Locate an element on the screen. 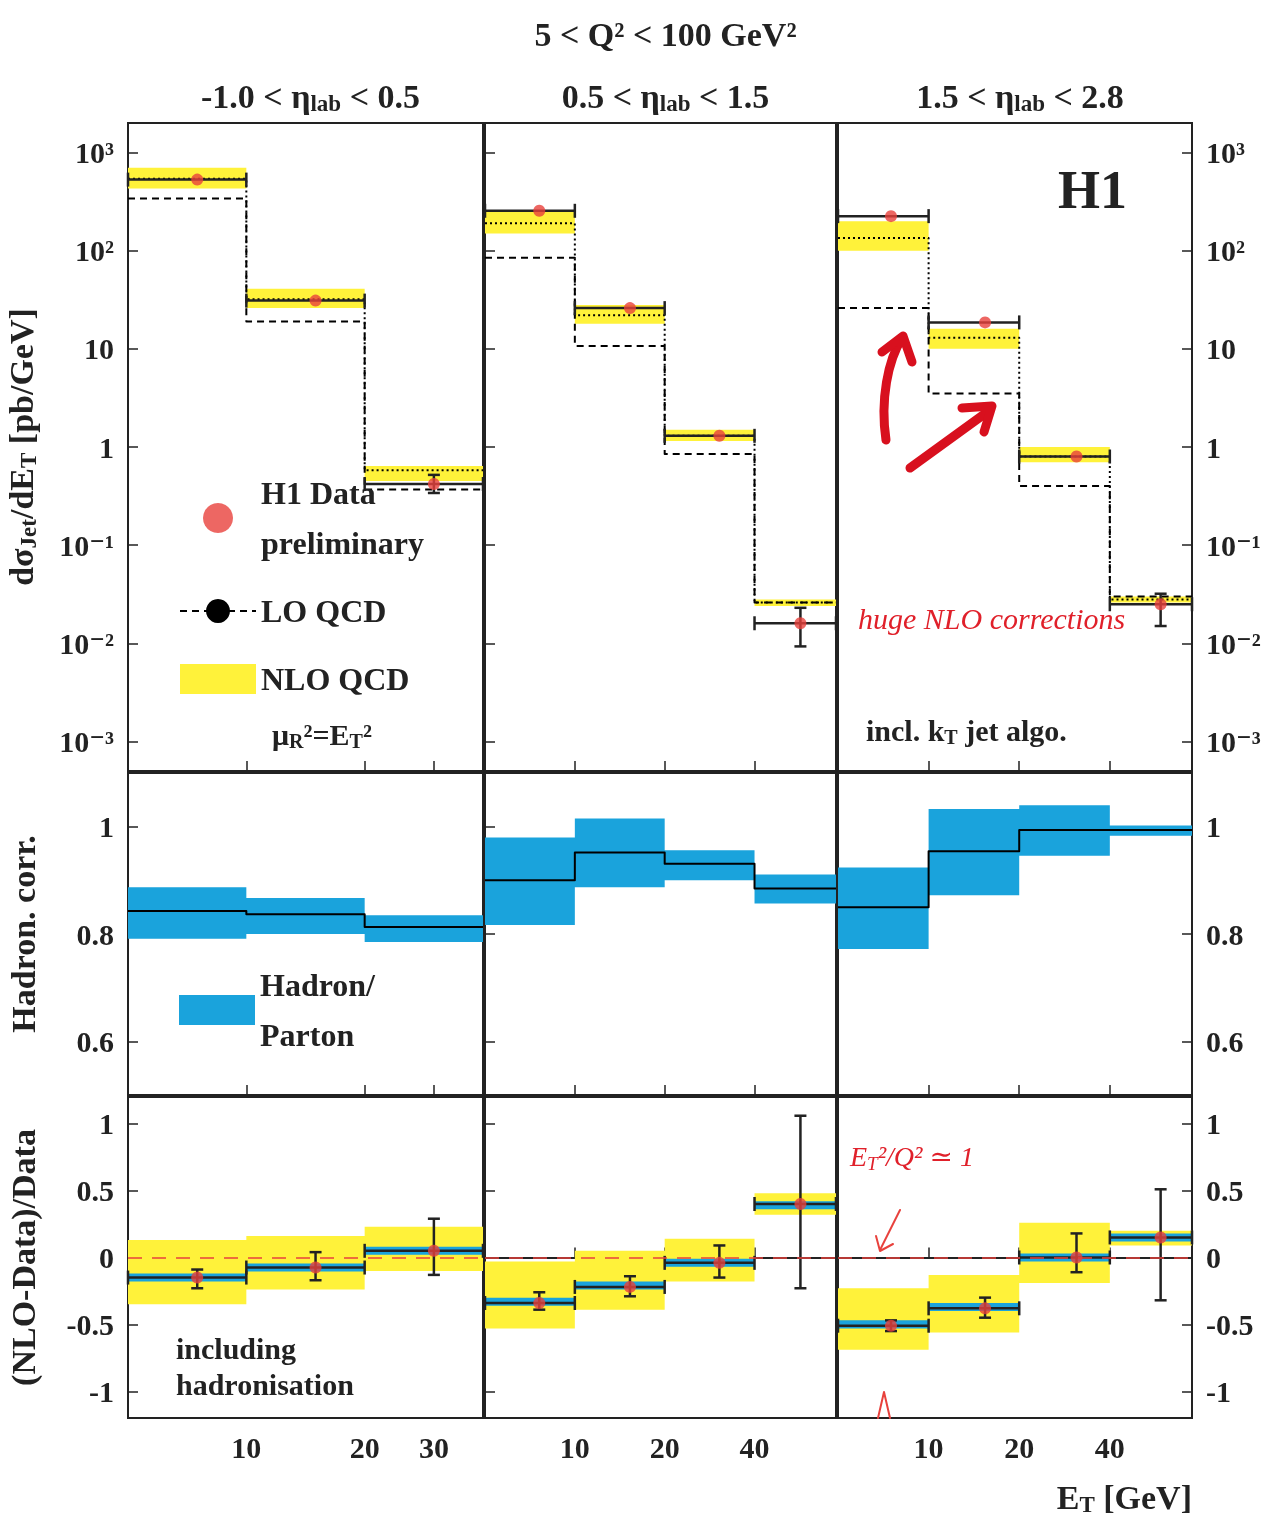 The height and width of the screenshot is (1535, 1279). chart-title: 5 < Q² < 100 GeV² is located at coordinates (665, 34).